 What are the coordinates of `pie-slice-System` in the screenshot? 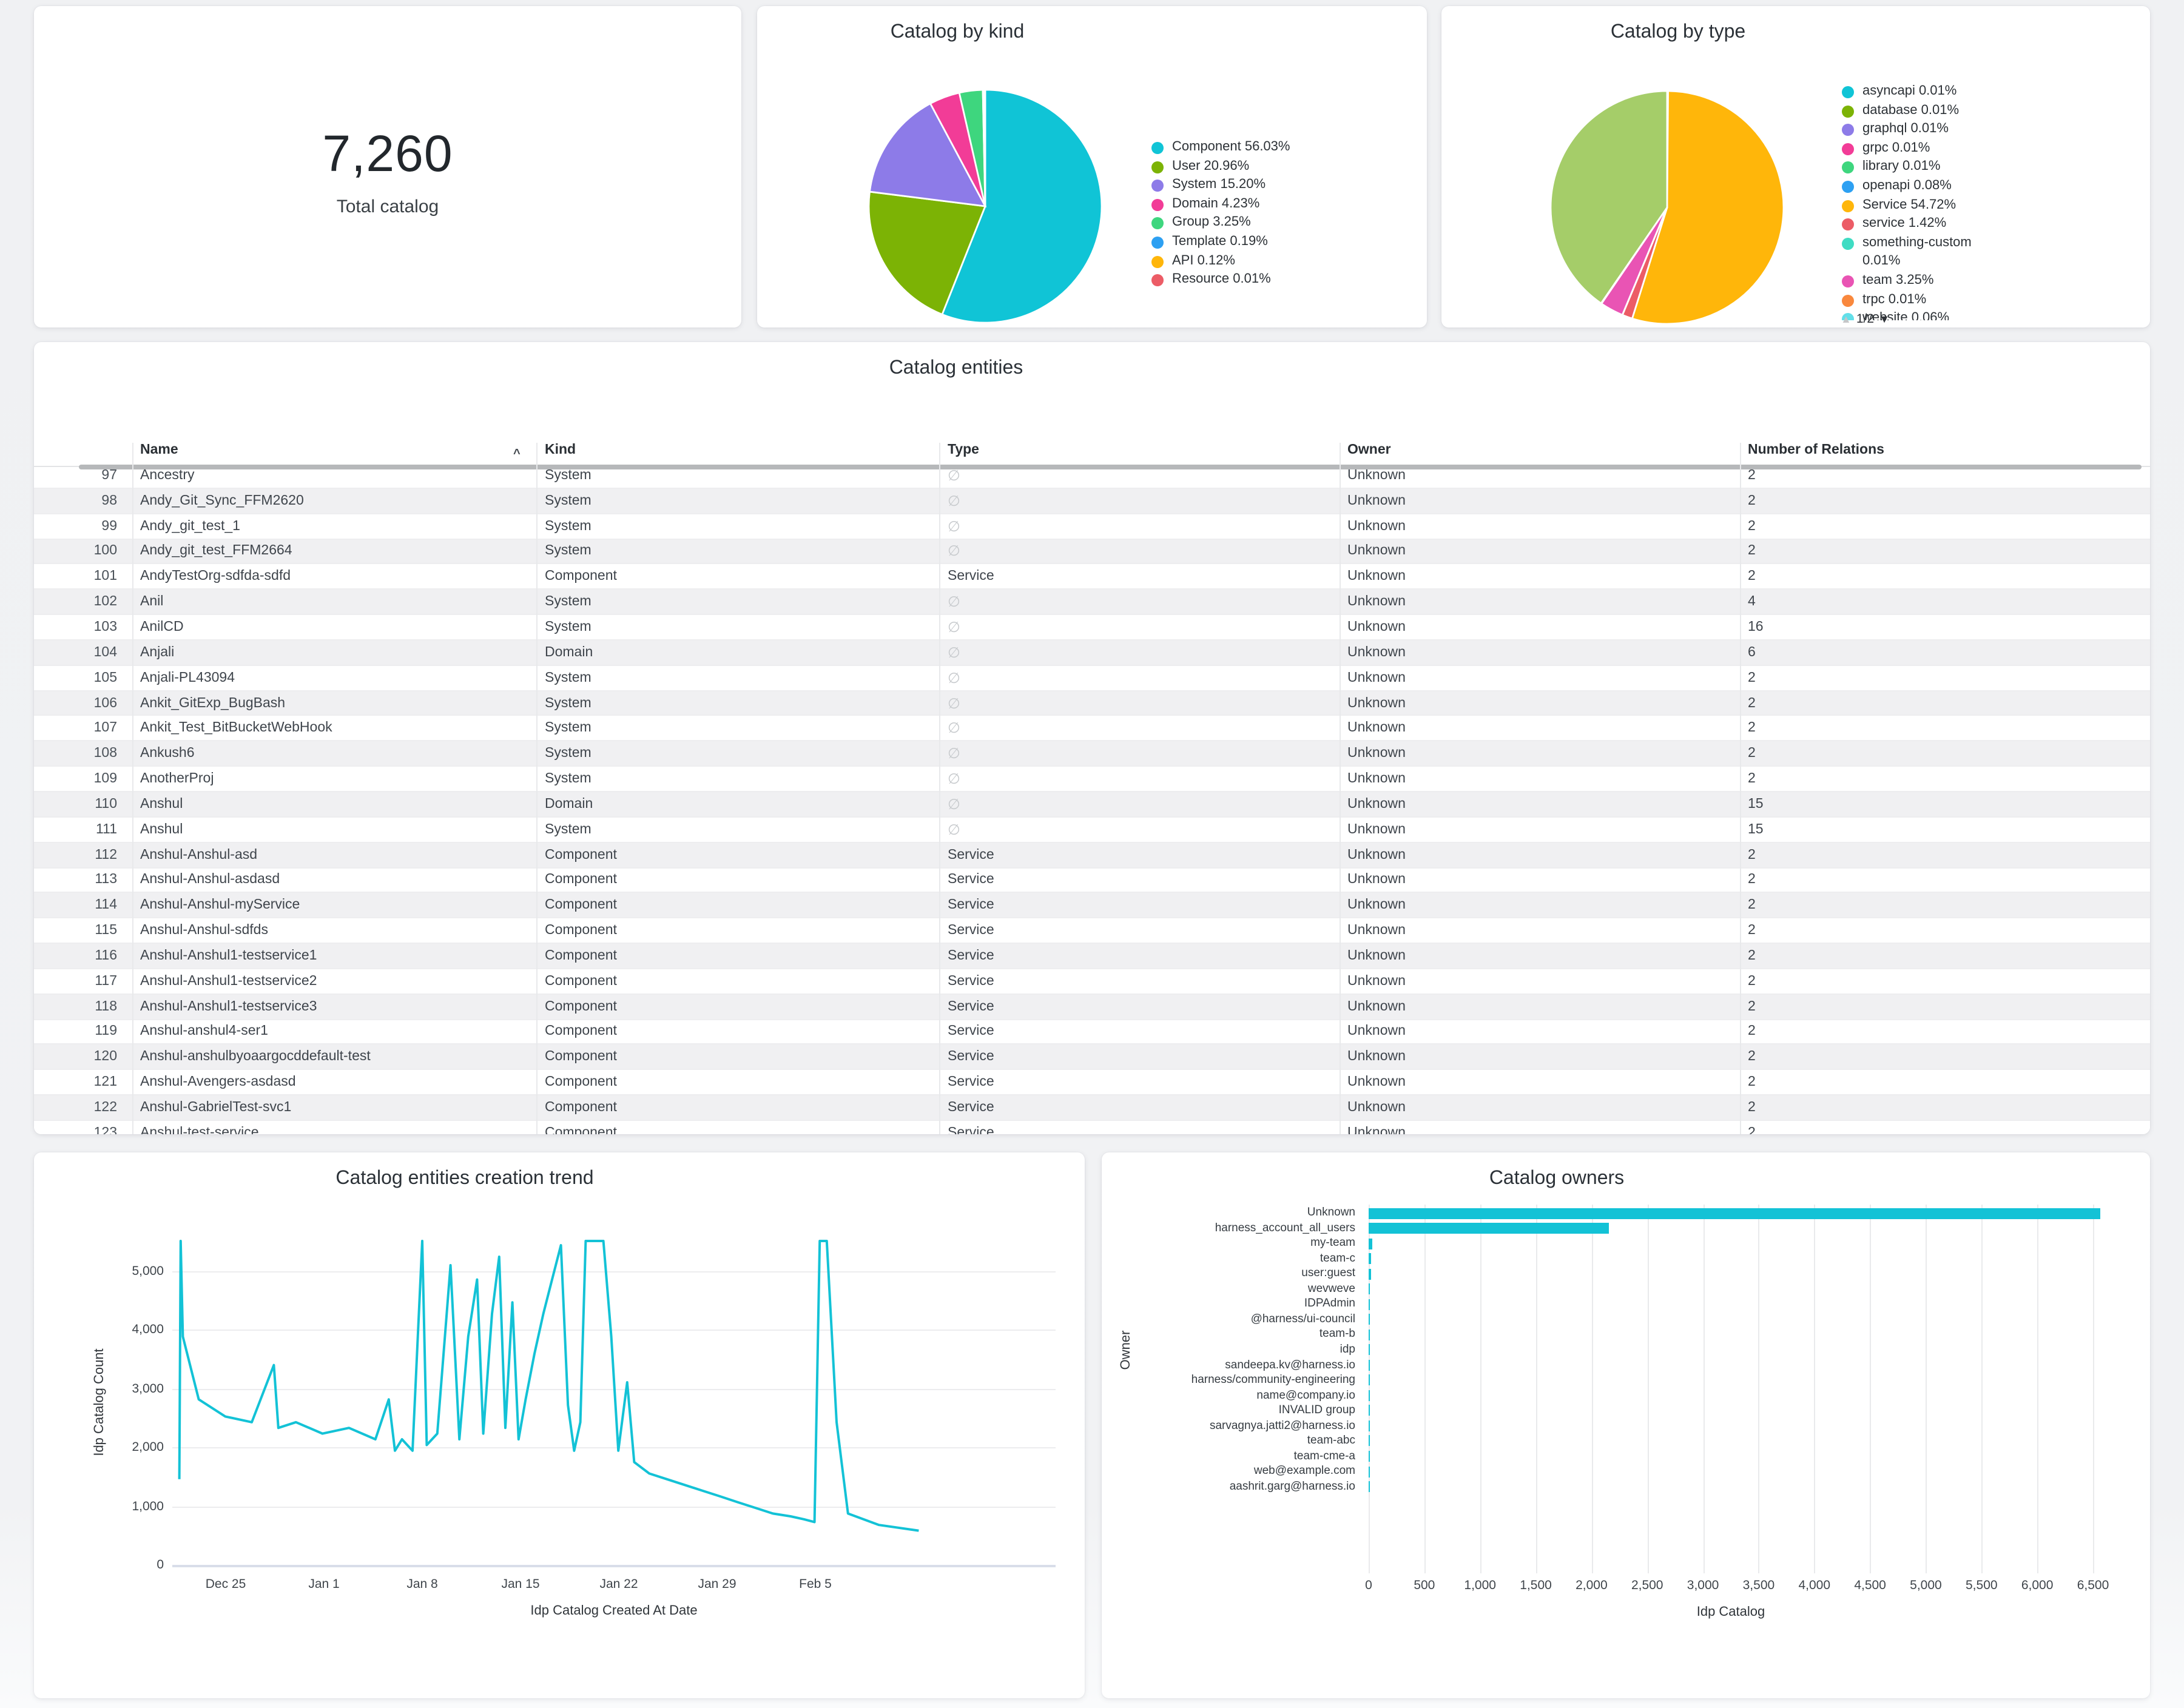 It's located at (927, 155).